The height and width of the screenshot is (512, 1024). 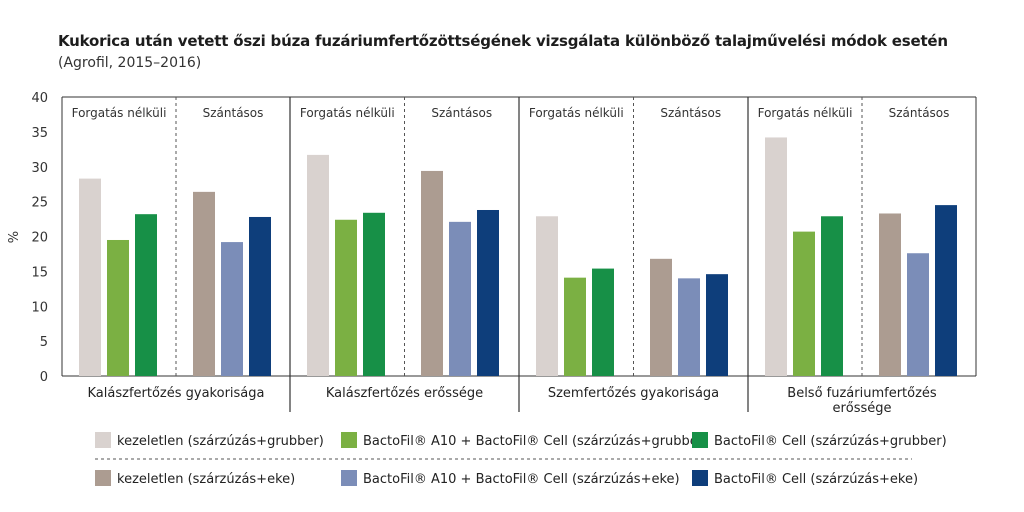 What do you see at coordinates (830, 441) in the screenshot?
I see `legend-label: BactoFil® Cell (szárzúzás+grubber)` at bounding box center [830, 441].